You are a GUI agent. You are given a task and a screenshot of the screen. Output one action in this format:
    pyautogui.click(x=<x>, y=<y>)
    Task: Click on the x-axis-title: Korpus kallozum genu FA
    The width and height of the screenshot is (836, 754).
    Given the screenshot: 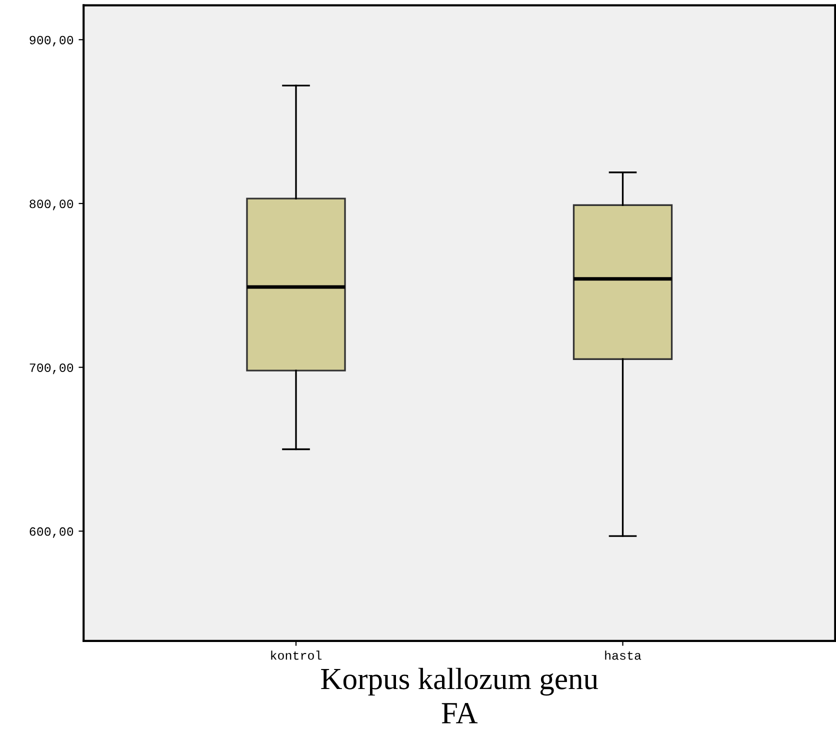 What is the action you would take?
    pyautogui.click(x=459, y=696)
    